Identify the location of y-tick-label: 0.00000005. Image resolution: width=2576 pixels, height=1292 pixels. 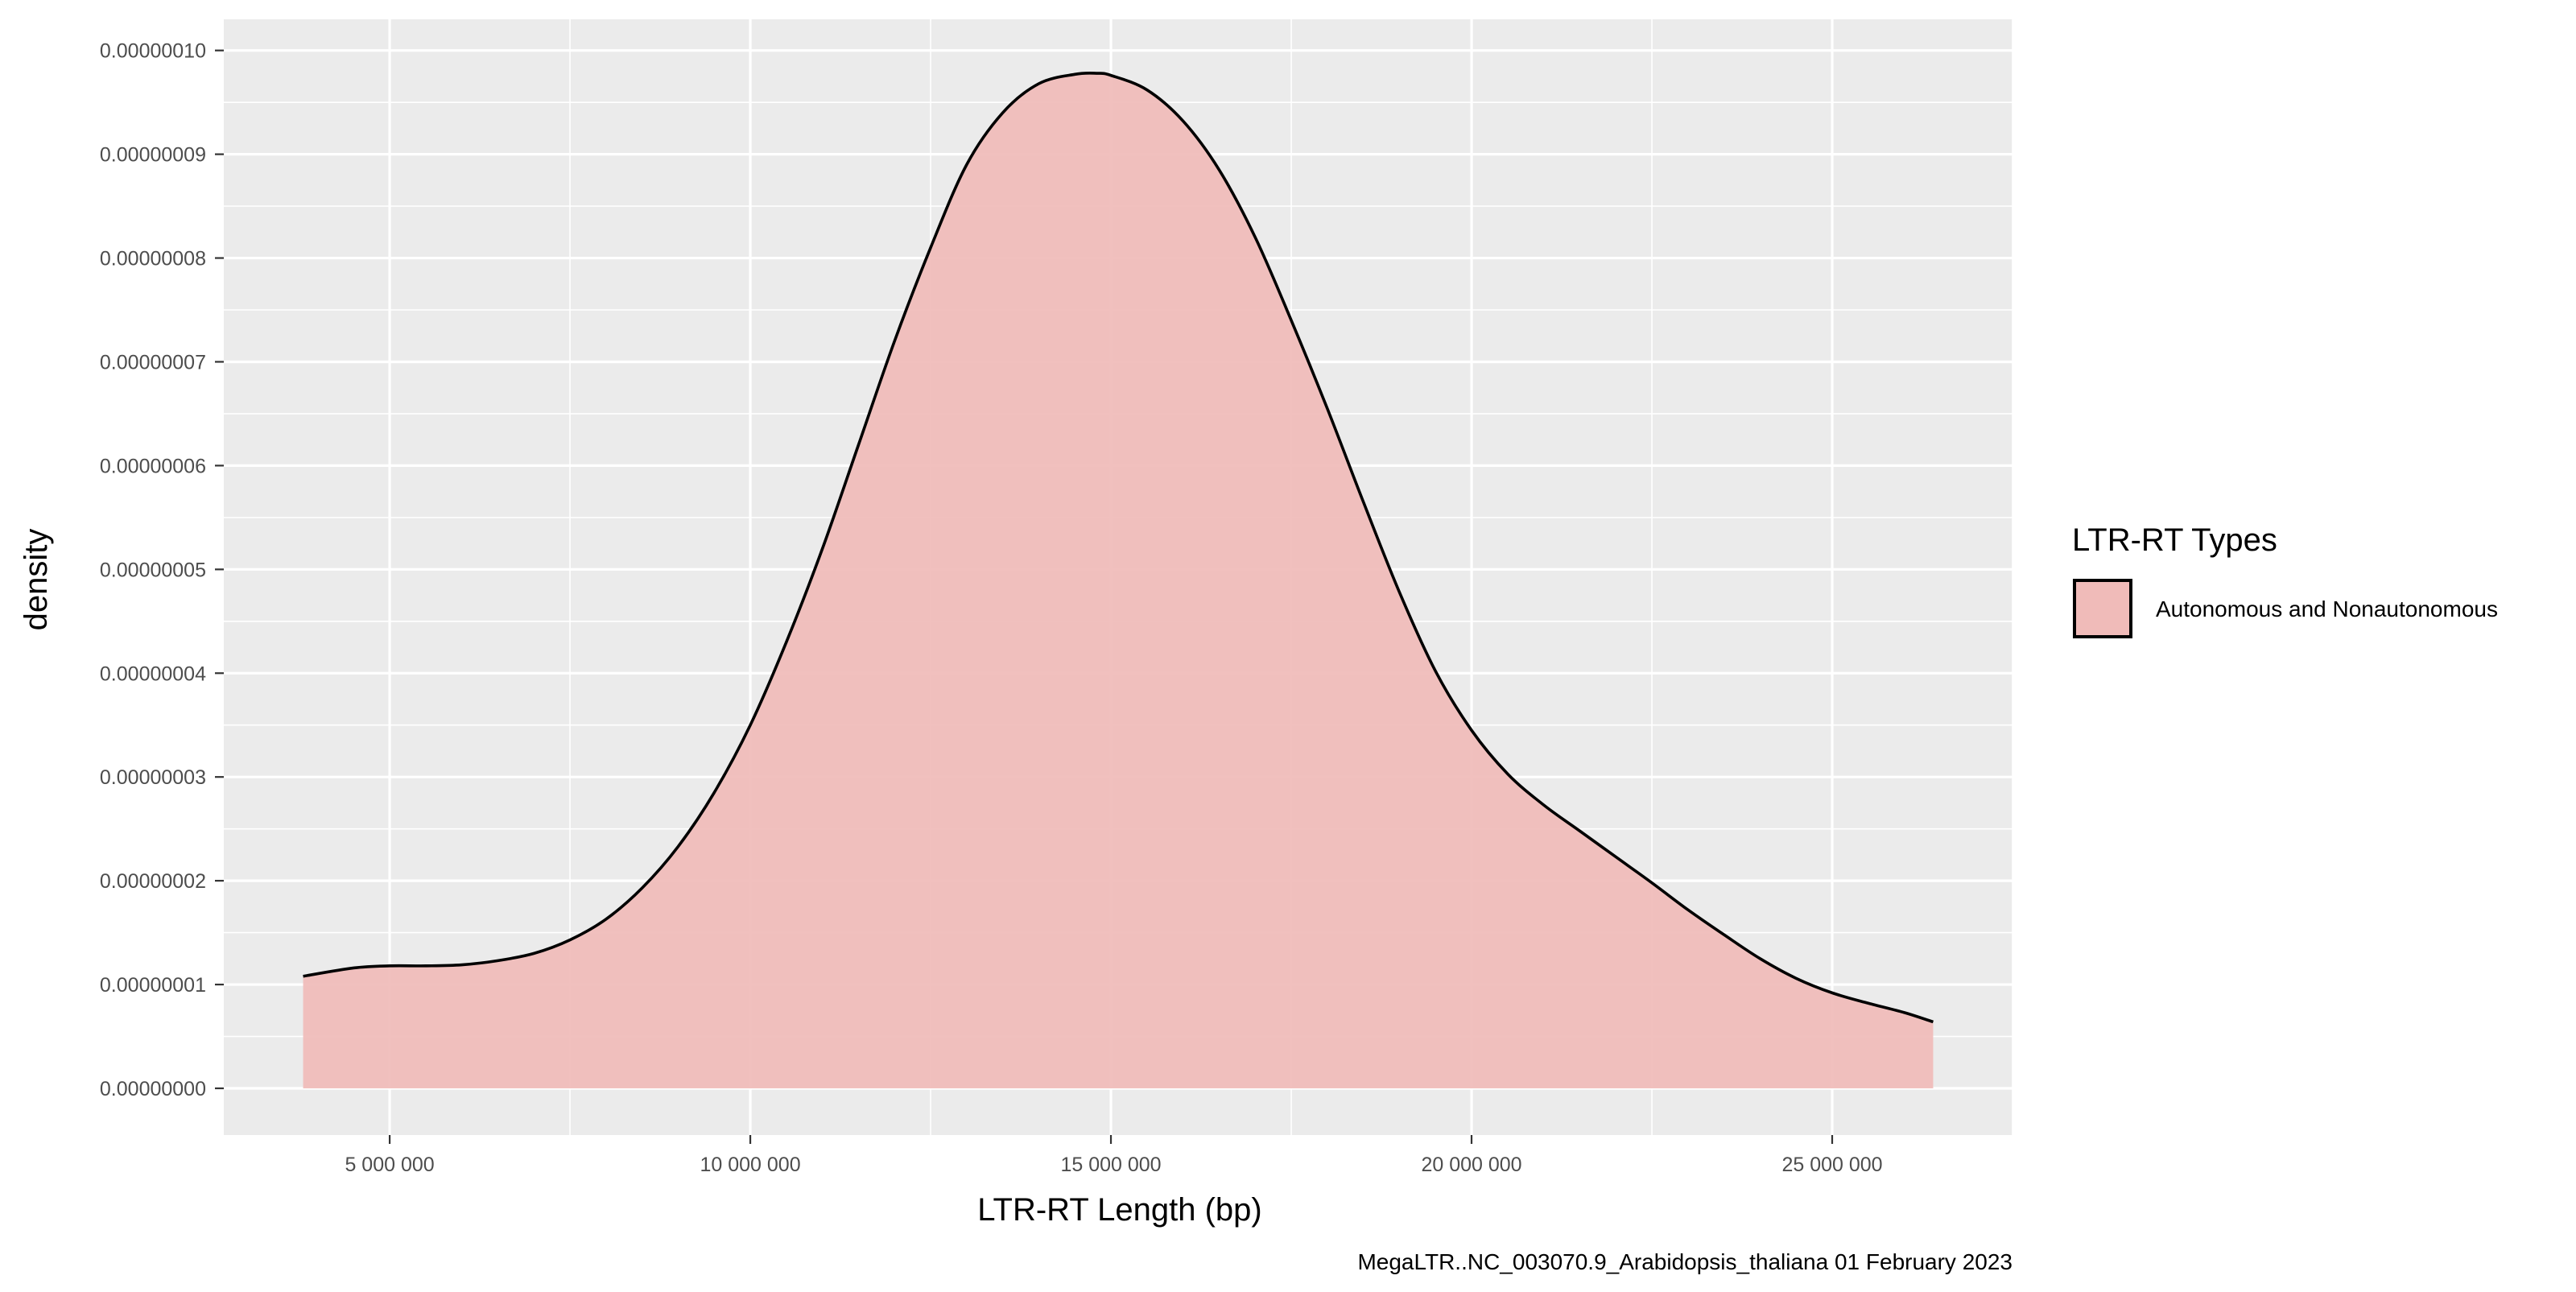
(153, 570).